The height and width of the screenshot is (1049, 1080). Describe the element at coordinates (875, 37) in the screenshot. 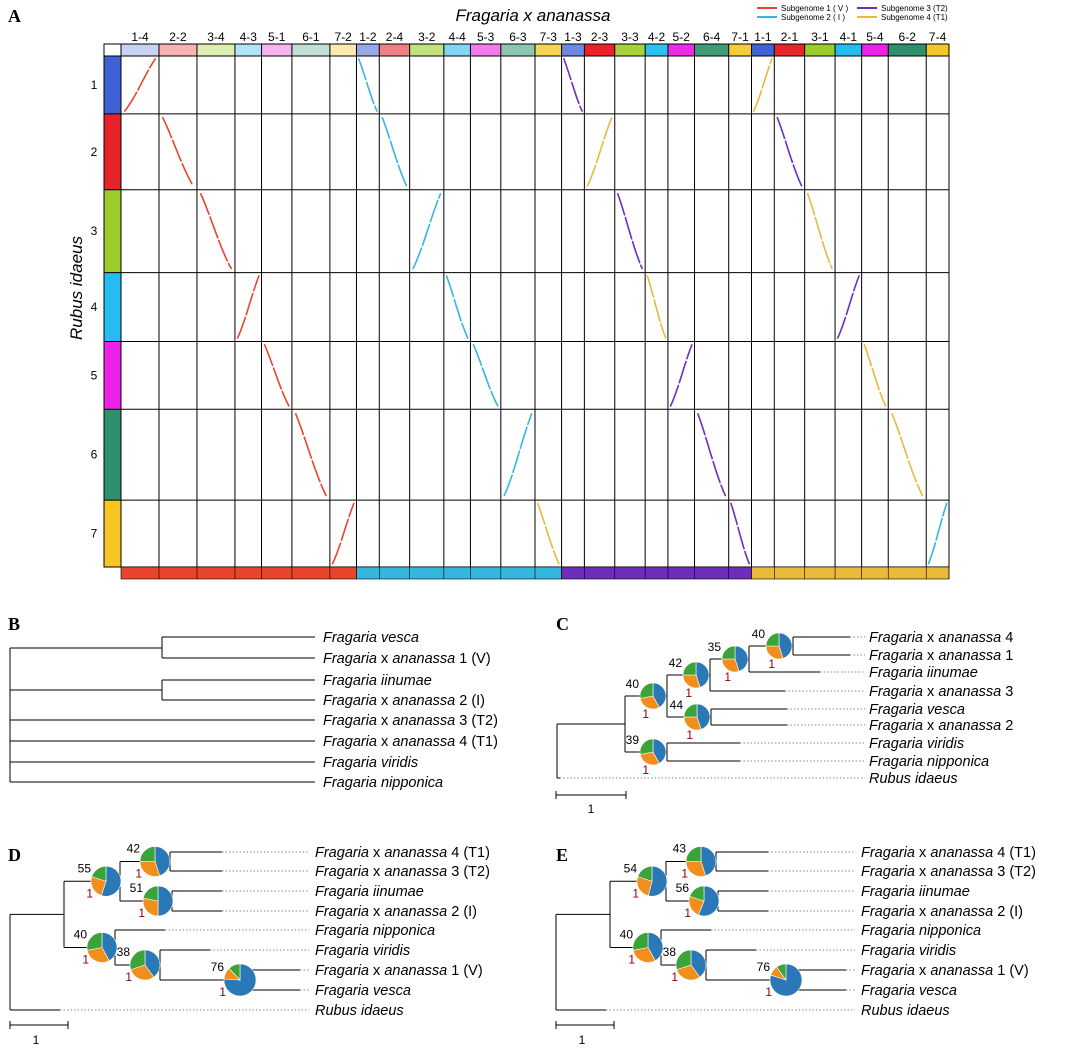

I see `column-label: 5-4` at that location.